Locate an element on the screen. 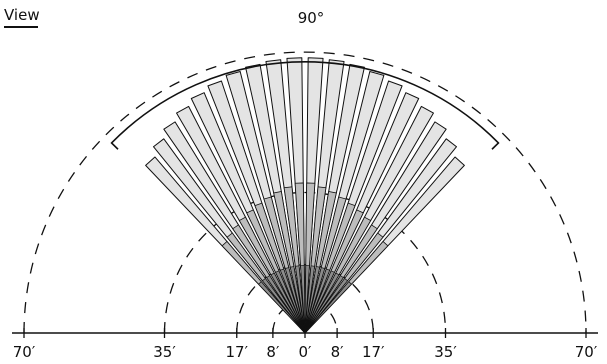 The width and height of the screenshot is (607, 364). range-ticks is located at coordinates (305, 333).